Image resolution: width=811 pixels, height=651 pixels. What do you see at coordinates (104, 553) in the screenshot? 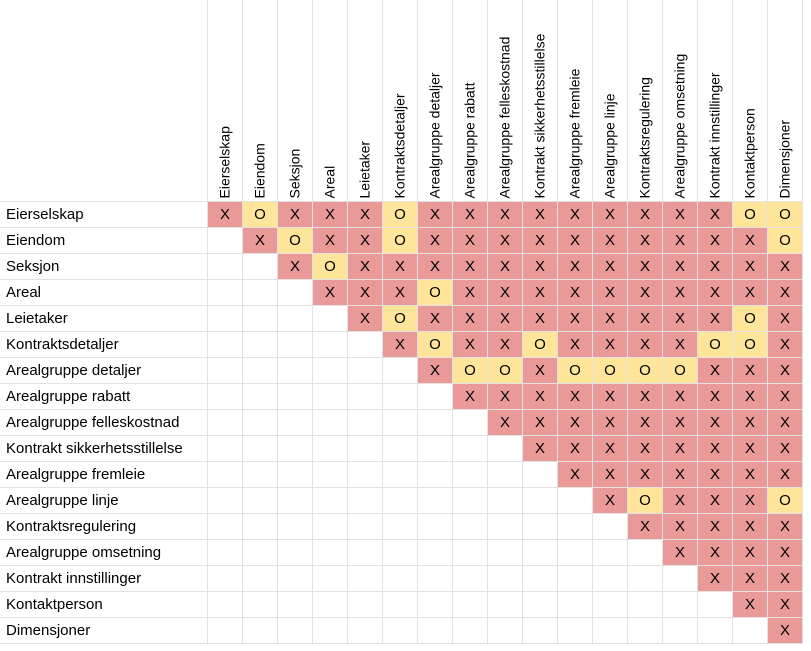
I see `row-header: Arealgruppe omsetning` at bounding box center [104, 553].